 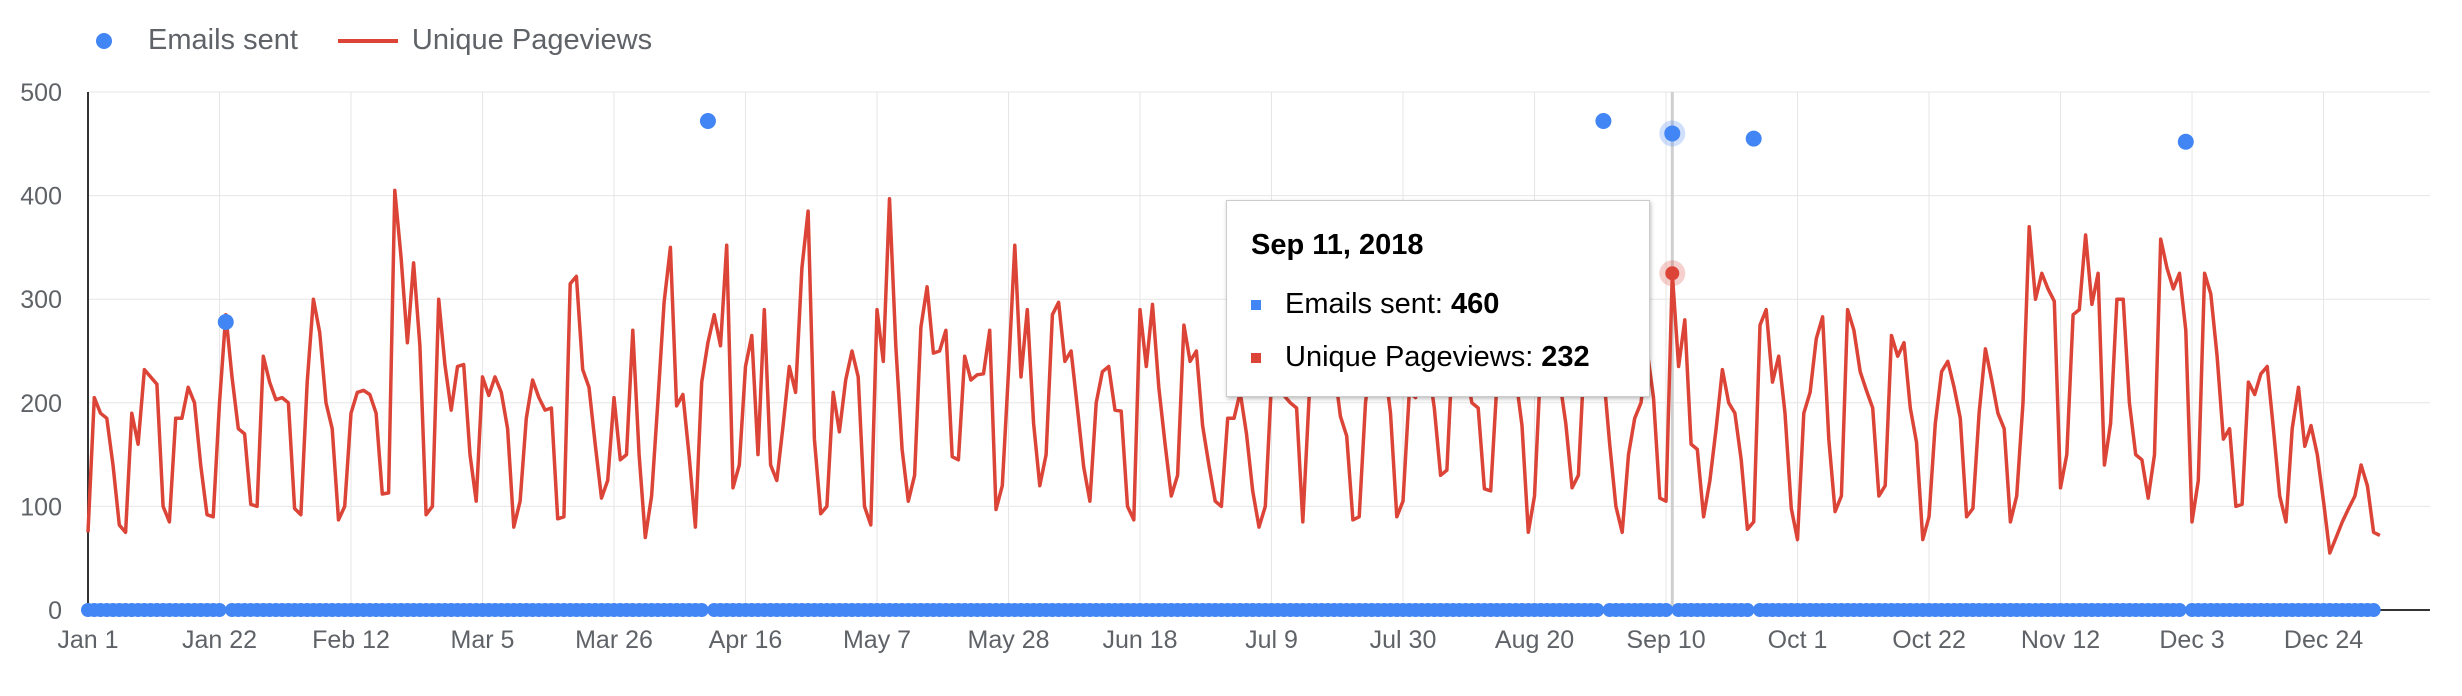 I want to click on chart-legend: Emails sent Unique Pageviews, so click(x=394, y=40).